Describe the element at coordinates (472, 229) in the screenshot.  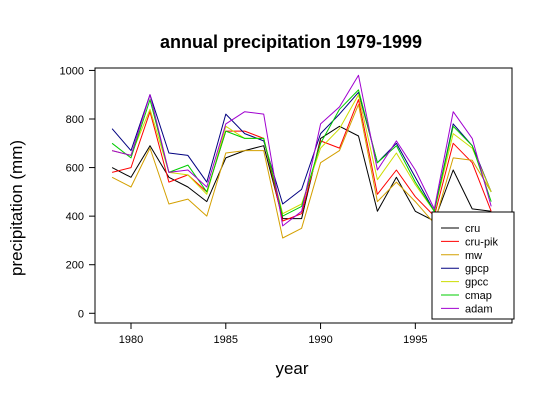
I see `legend-label-cru: cru` at that location.